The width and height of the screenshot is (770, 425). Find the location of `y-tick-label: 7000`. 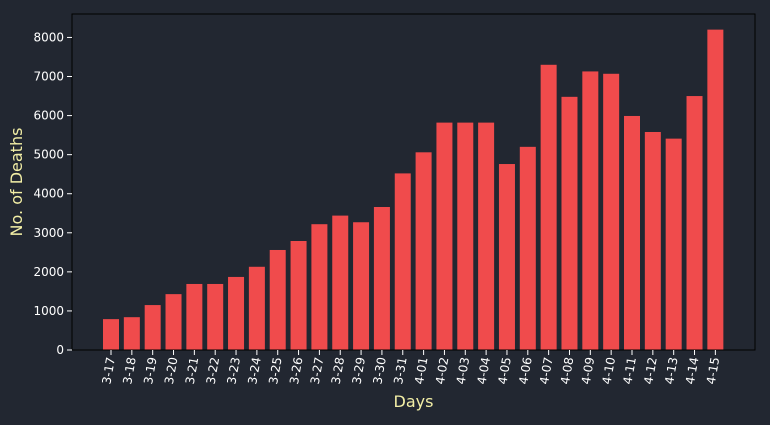

y-tick-label: 7000 is located at coordinates (48, 77).